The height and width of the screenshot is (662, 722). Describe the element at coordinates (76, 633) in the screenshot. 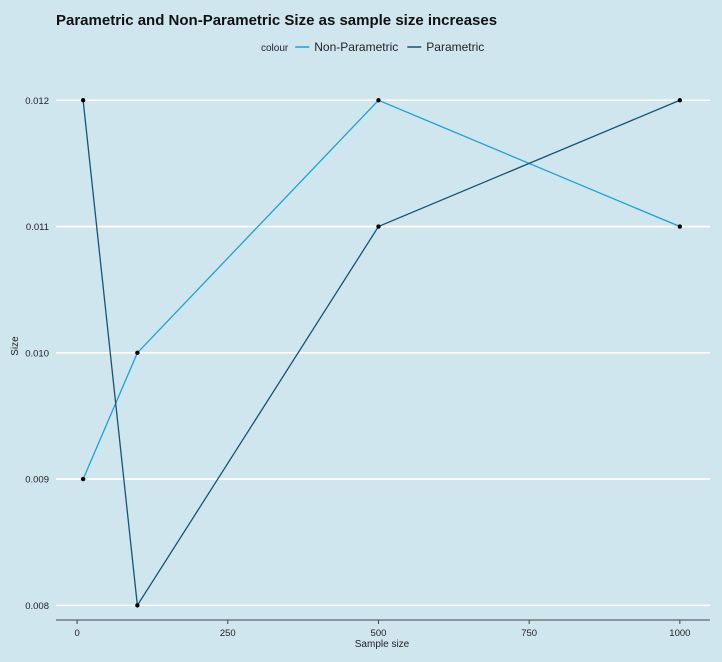

I see `x-tick-label: 0` at that location.